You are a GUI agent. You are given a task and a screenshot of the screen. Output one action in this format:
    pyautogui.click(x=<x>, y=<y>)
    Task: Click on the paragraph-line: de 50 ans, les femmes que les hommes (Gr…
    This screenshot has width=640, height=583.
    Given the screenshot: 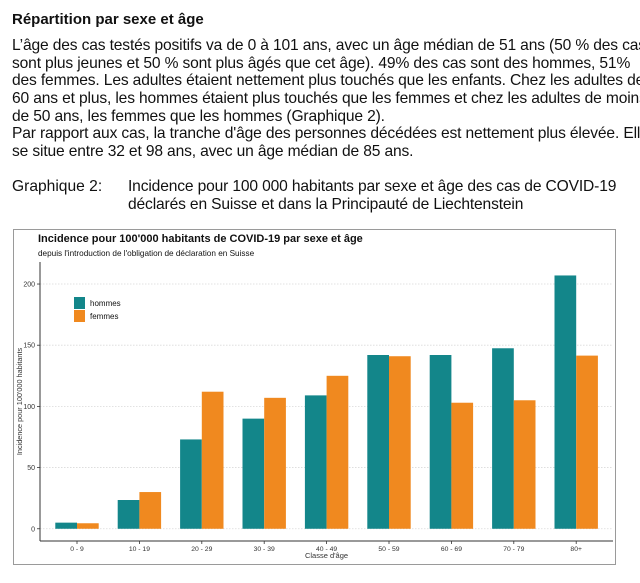 What is the action you would take?
    pyautogui.click(x=198, y=116)
    